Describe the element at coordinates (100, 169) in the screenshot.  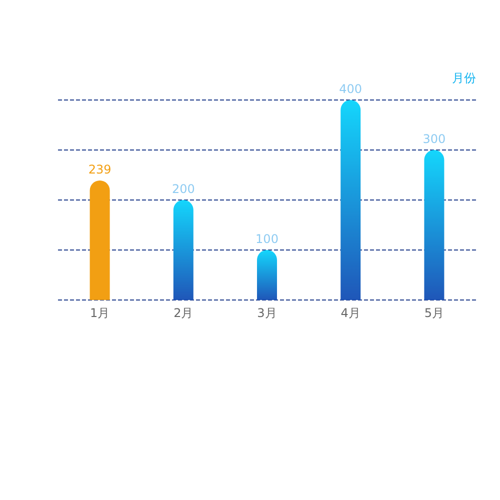
I see `data-label: 239` at that location.